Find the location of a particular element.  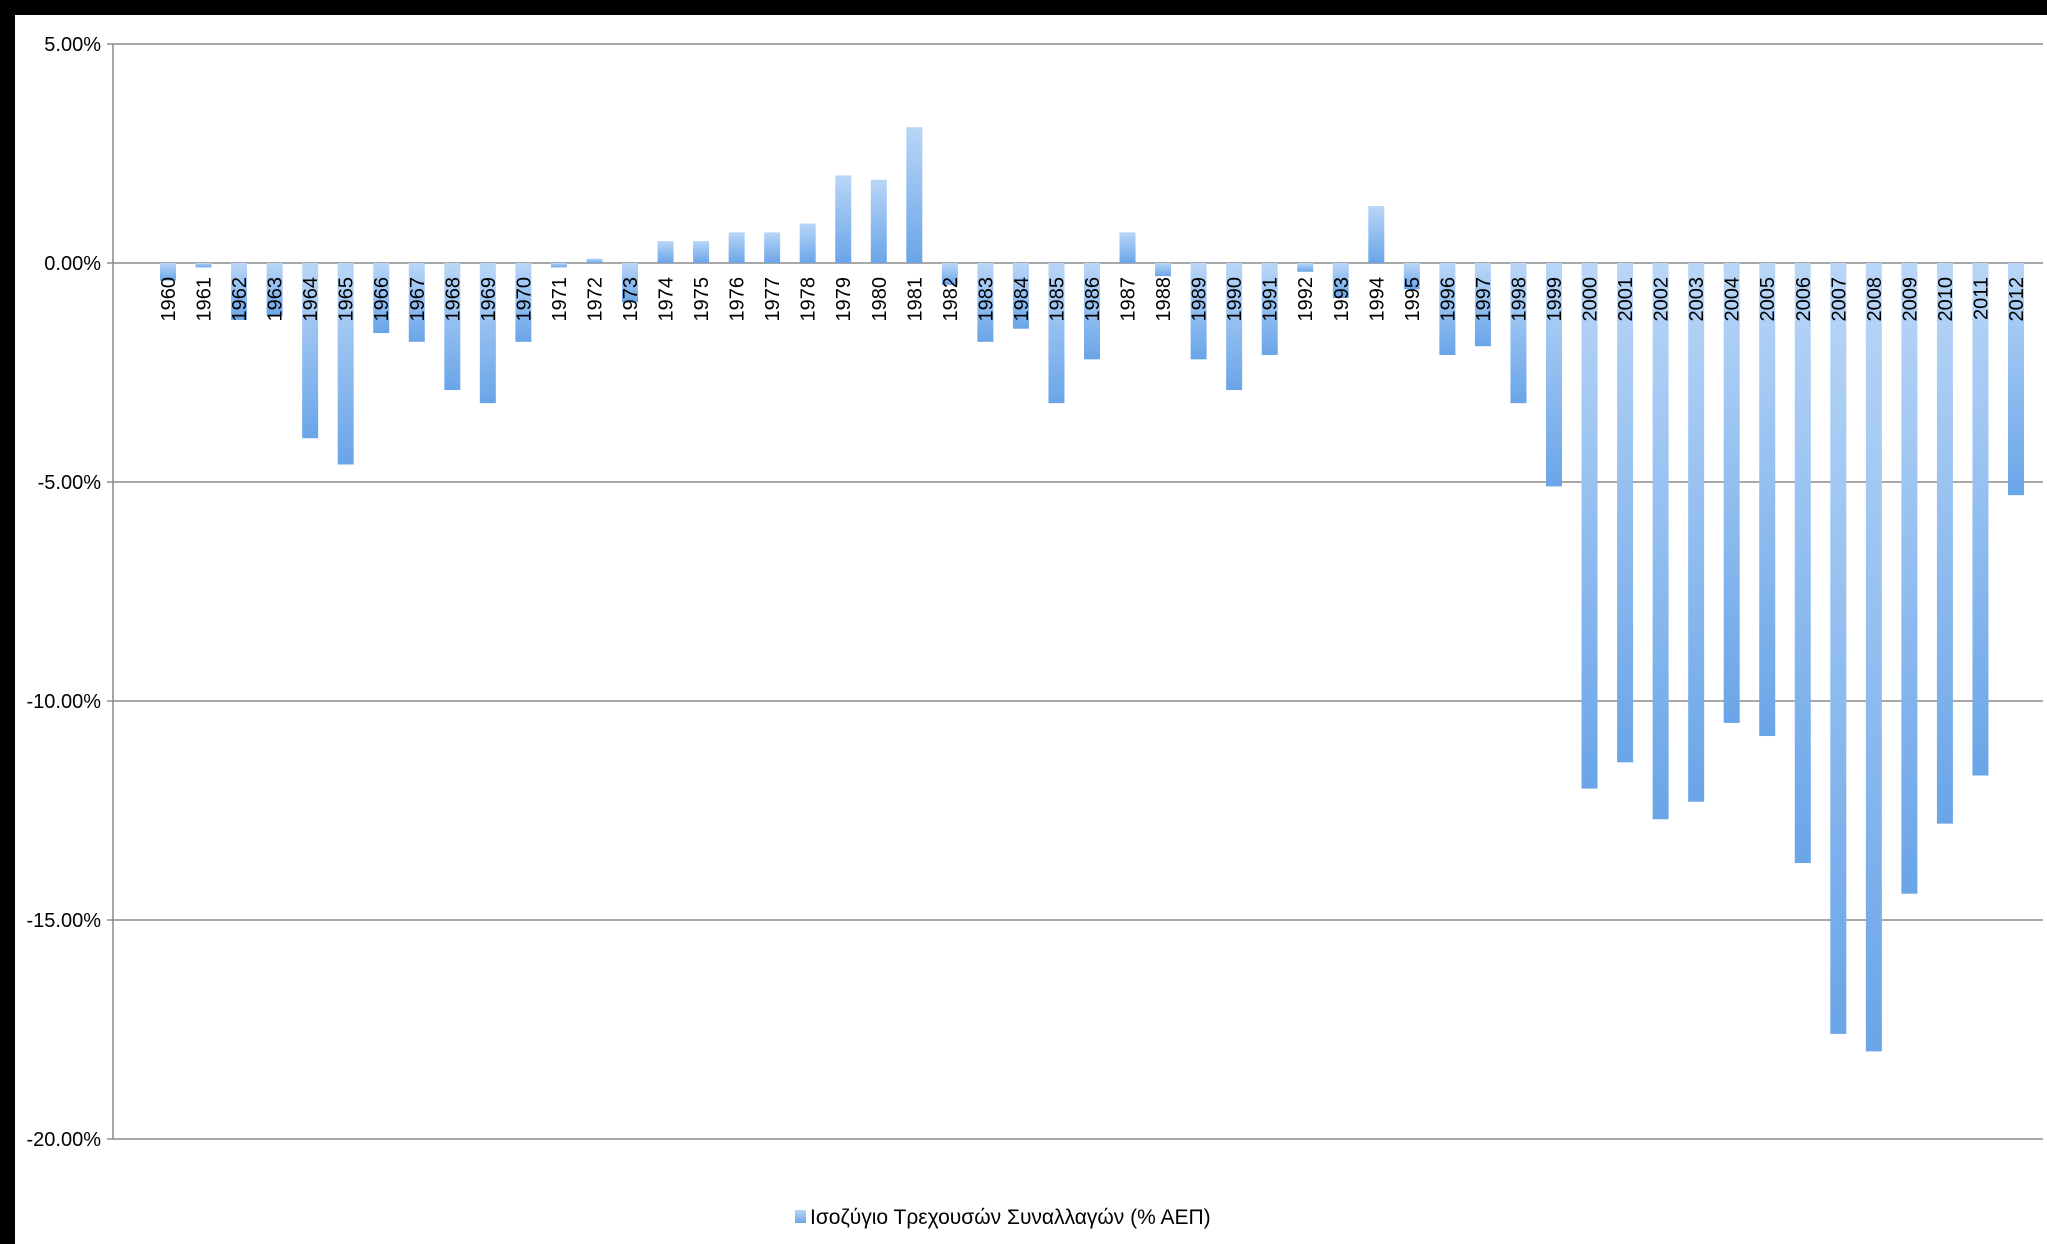

bar-1984 is located at coordinates (1020, 296).